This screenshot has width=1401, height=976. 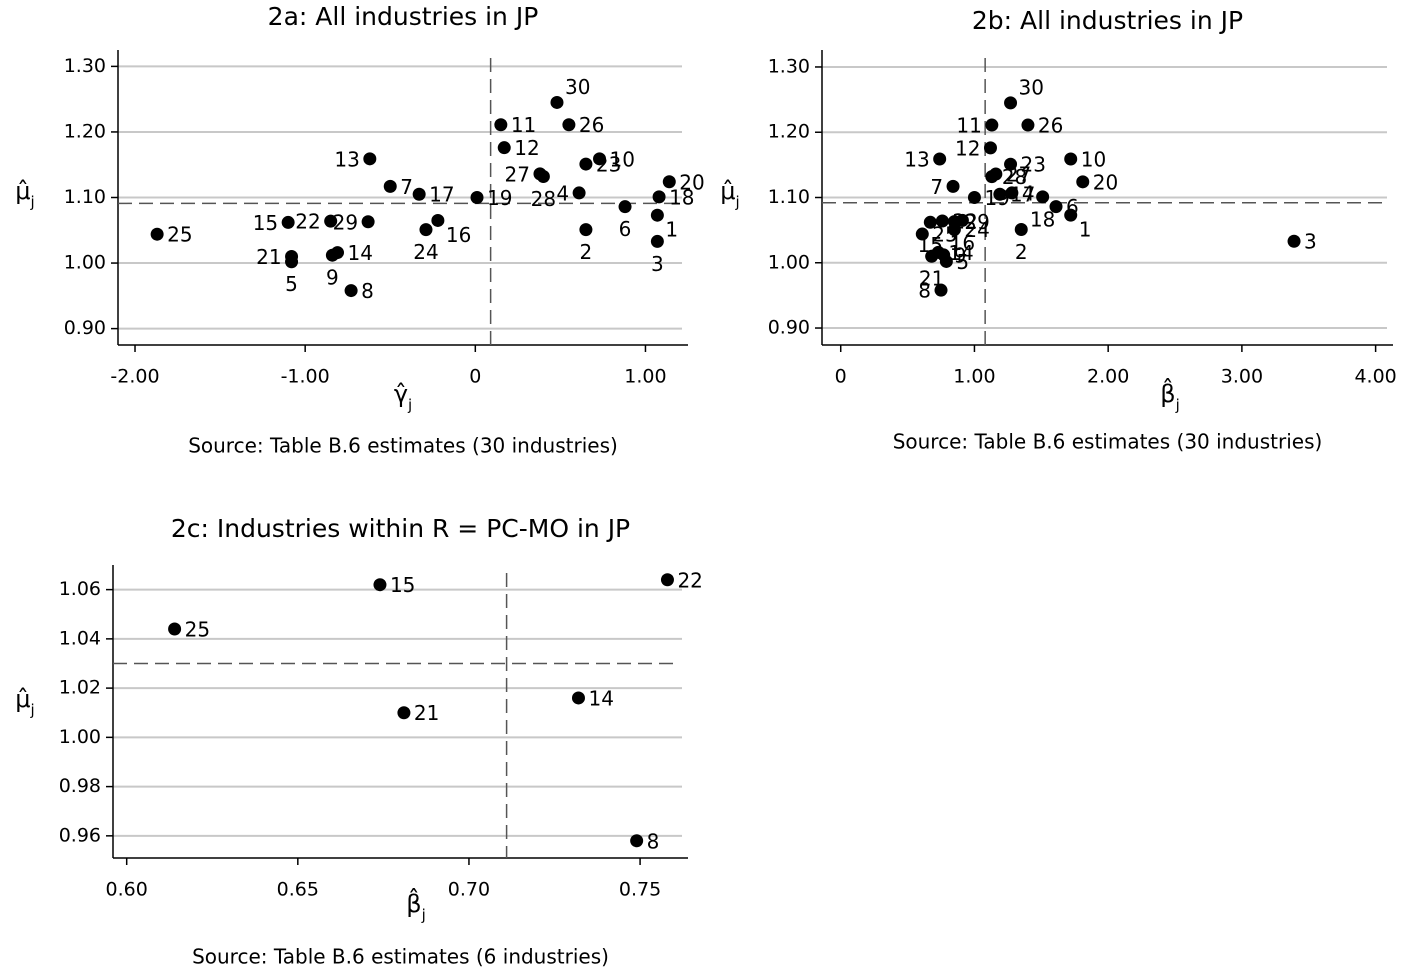 I want to click on x-tick-label: 0.70, so click(x=469, y=890).